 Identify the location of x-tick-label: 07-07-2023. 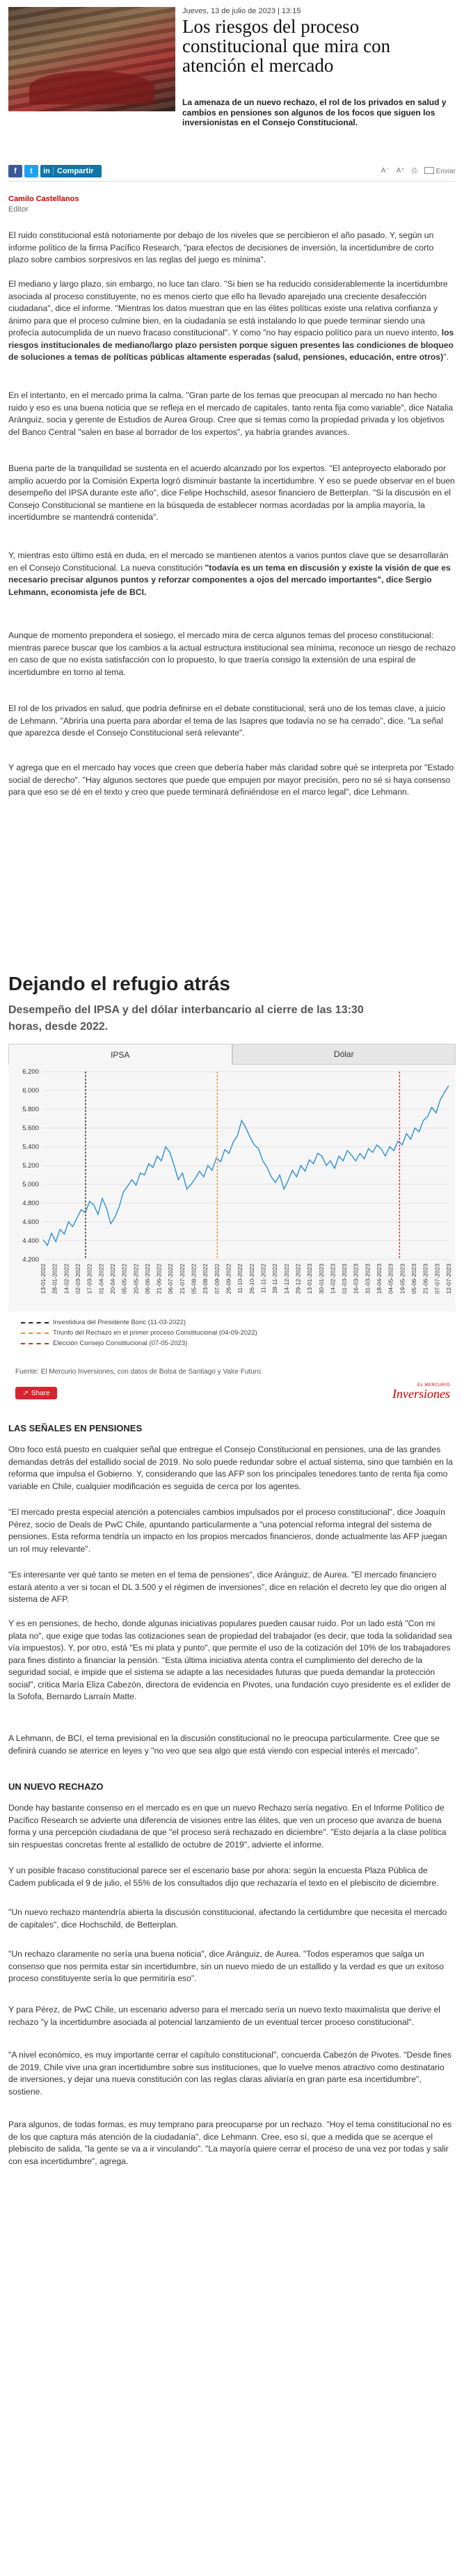
(436, 1279).